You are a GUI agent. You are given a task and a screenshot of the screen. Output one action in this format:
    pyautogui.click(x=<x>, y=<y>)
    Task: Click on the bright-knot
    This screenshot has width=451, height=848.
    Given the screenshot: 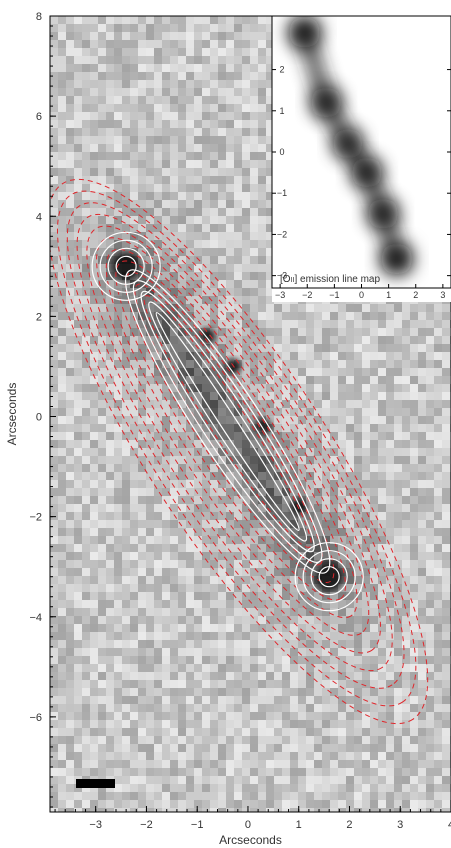 What is the action you would take?
    pyautogui.click(x=298, y=506)
    